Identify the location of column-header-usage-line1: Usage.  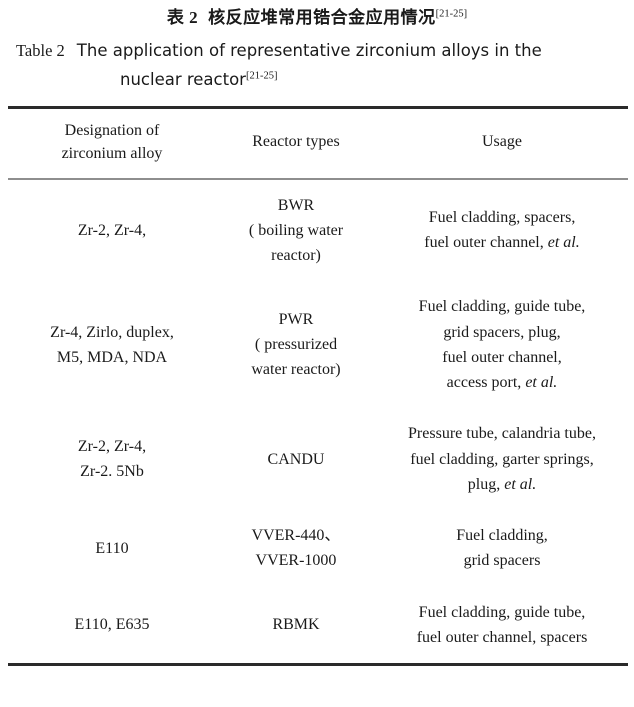
(502, 142).